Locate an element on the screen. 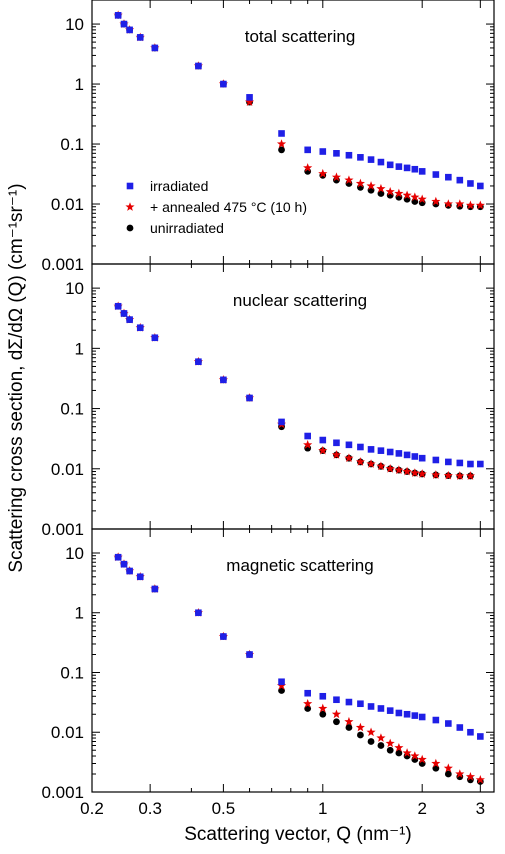  panel-title: nuclear scattering is located at coordinates (300, 300).